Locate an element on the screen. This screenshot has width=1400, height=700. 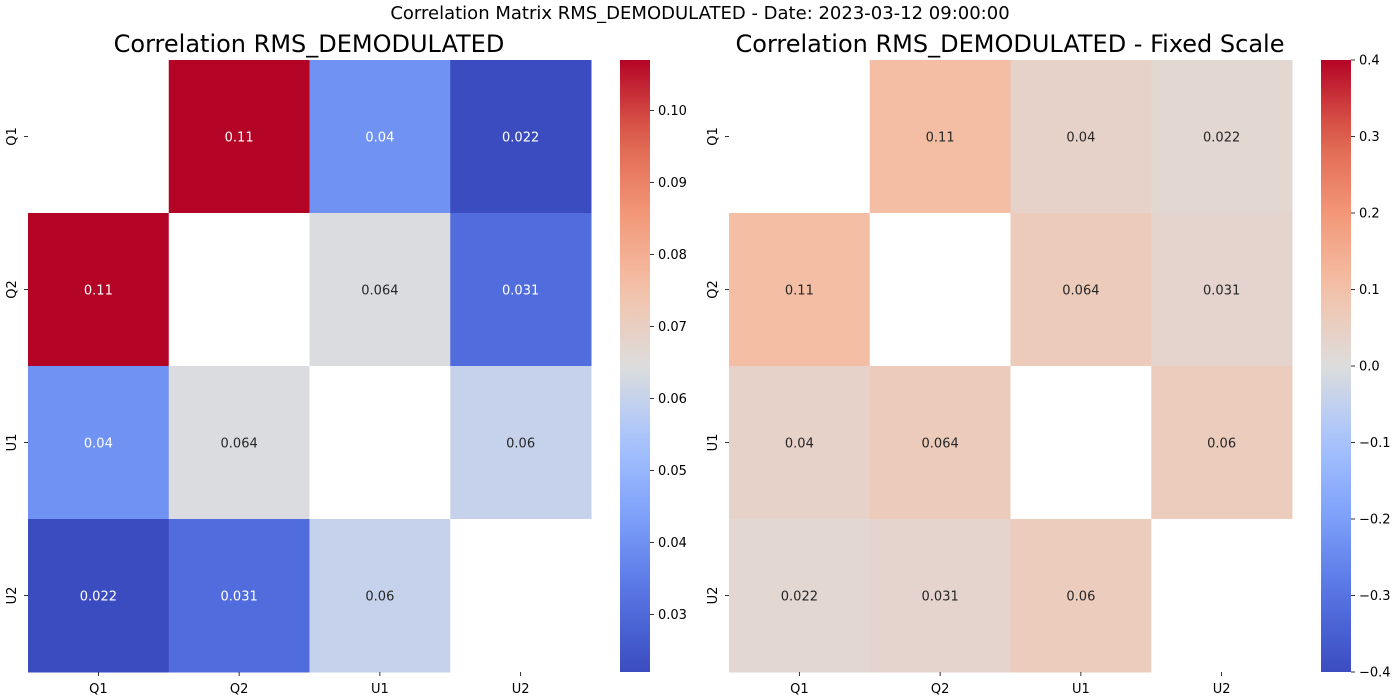
colorbar-tick-label: 0.3 is located at coordinates (1369, 137).